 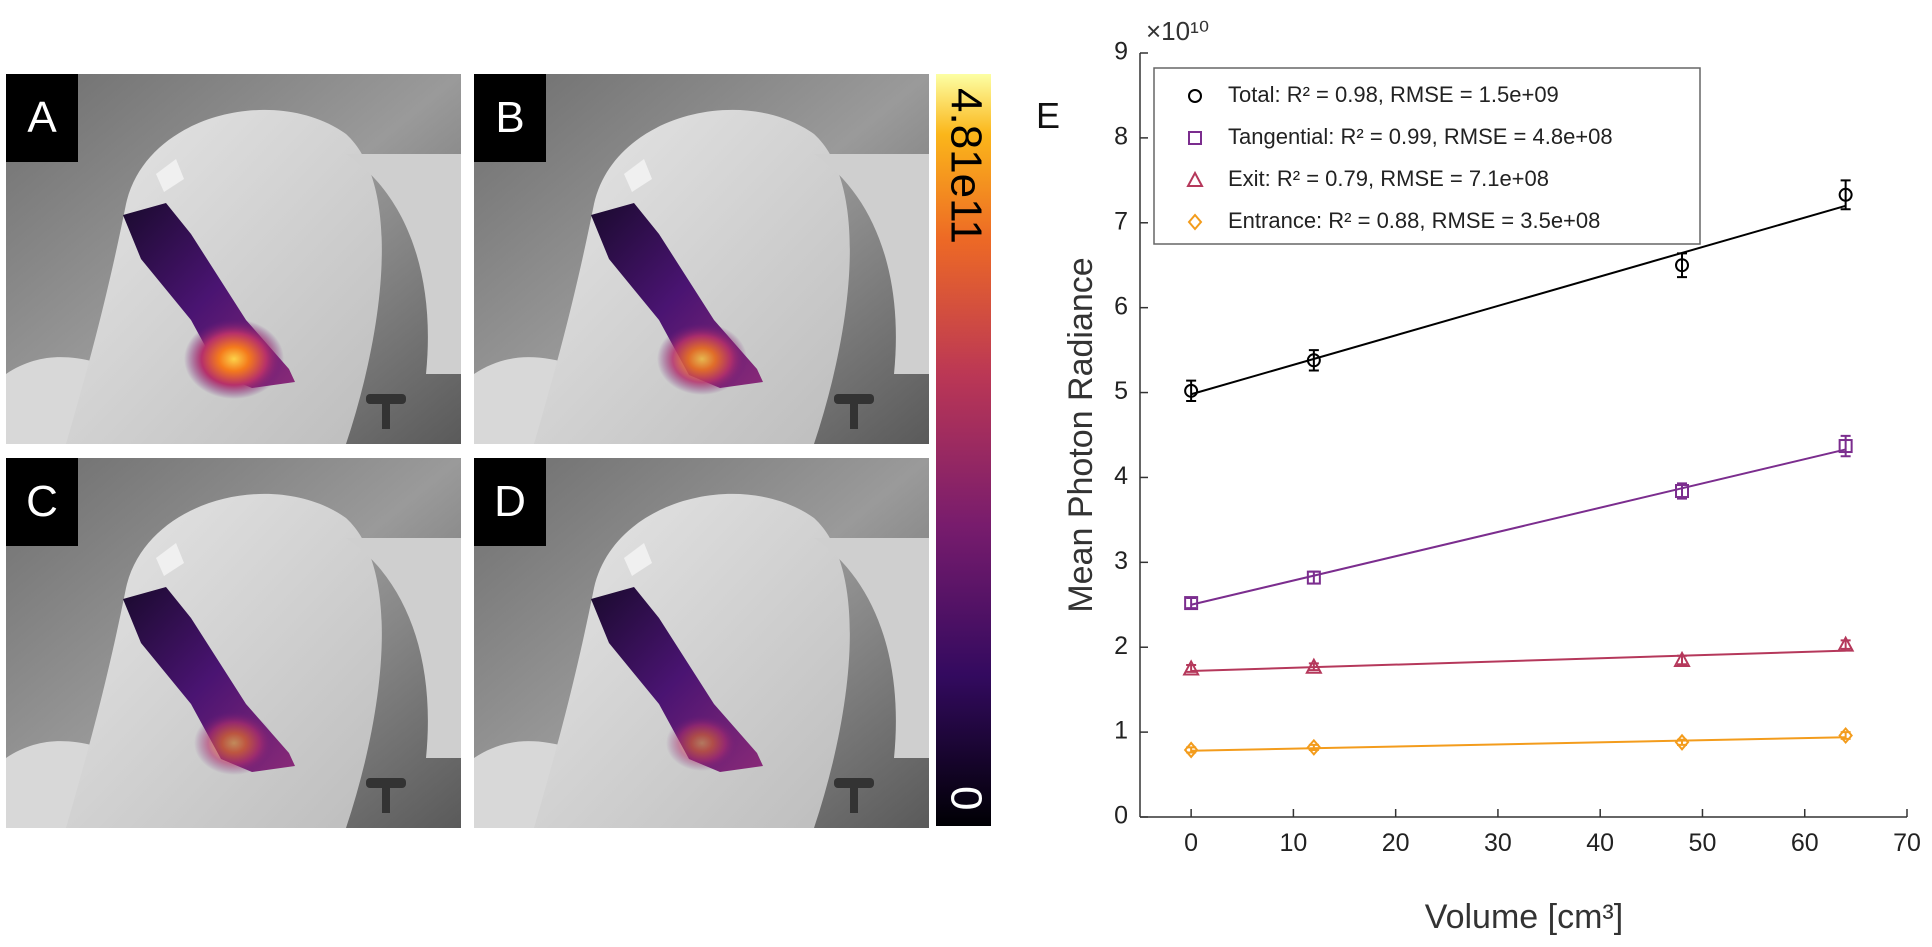 What do you see at coordinates (701, 643) in the screenshot?
I see `image-panel: D` at bounding box center [701, 643].